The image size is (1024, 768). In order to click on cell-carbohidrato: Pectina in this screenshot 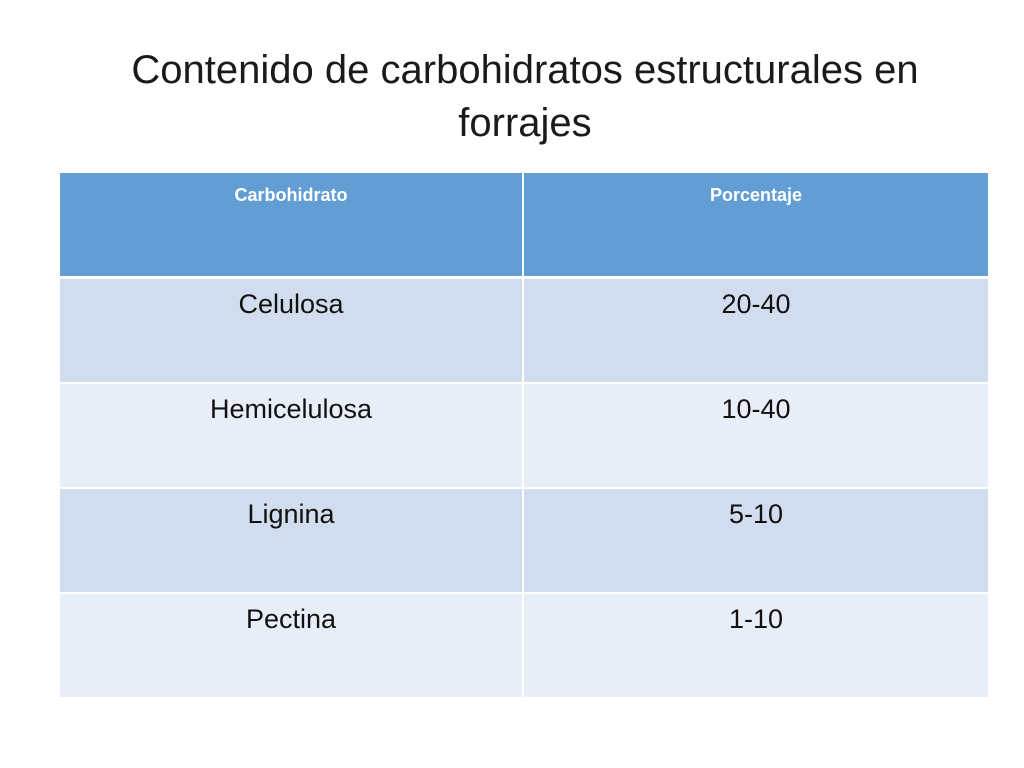, I will do `click(292, 646)`.